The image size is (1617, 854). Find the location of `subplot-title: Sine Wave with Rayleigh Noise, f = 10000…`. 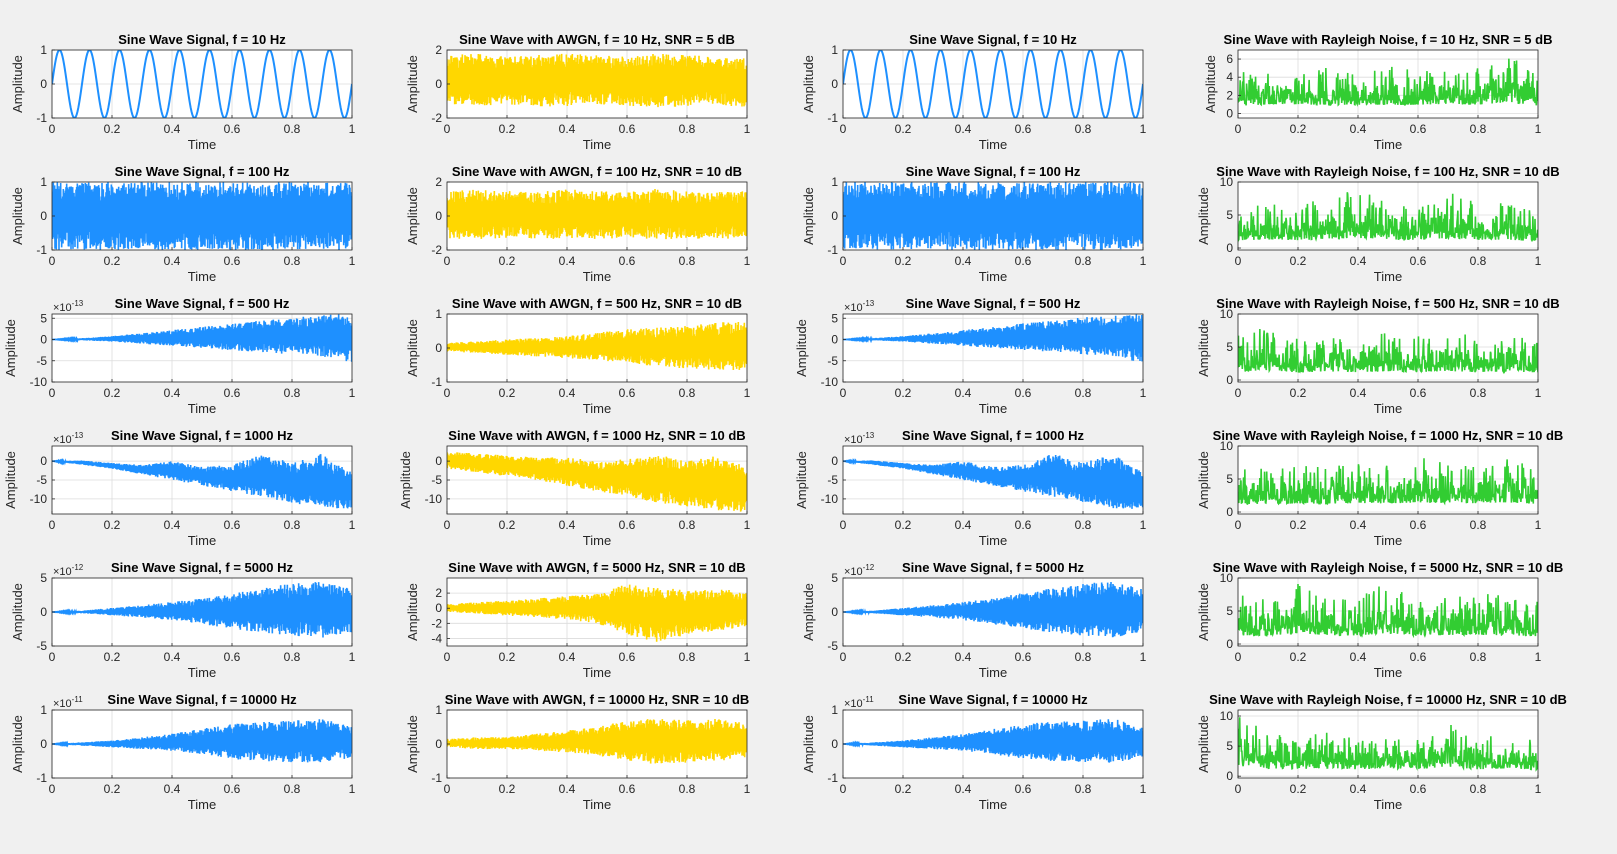

subplot-title: Sine Wave with Rayleigh Noise, f = 10000… is located at coordinates (1388, 699).